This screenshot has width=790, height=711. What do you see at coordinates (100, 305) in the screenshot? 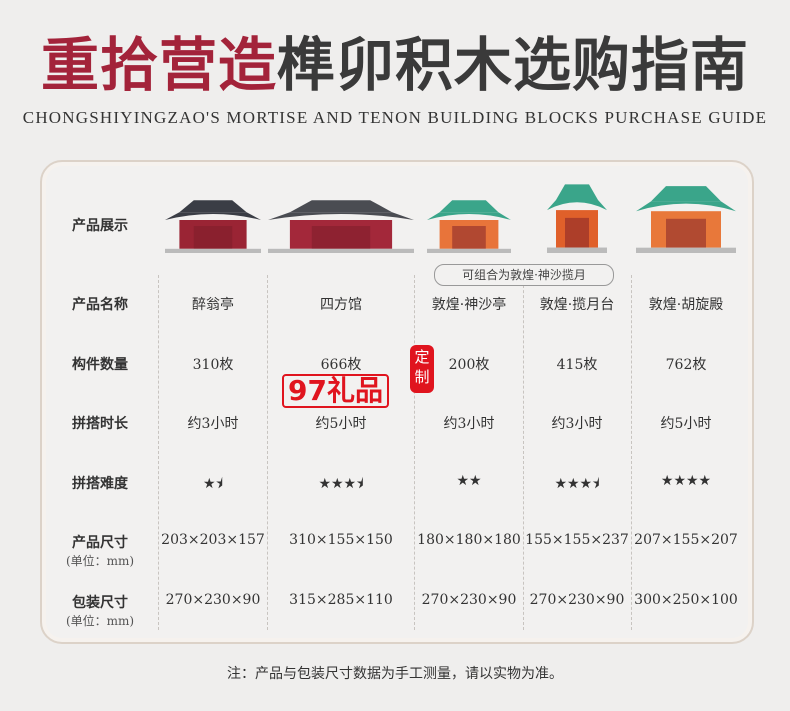
I see `label-name: 产品名称` at bounding box center [100, 305].